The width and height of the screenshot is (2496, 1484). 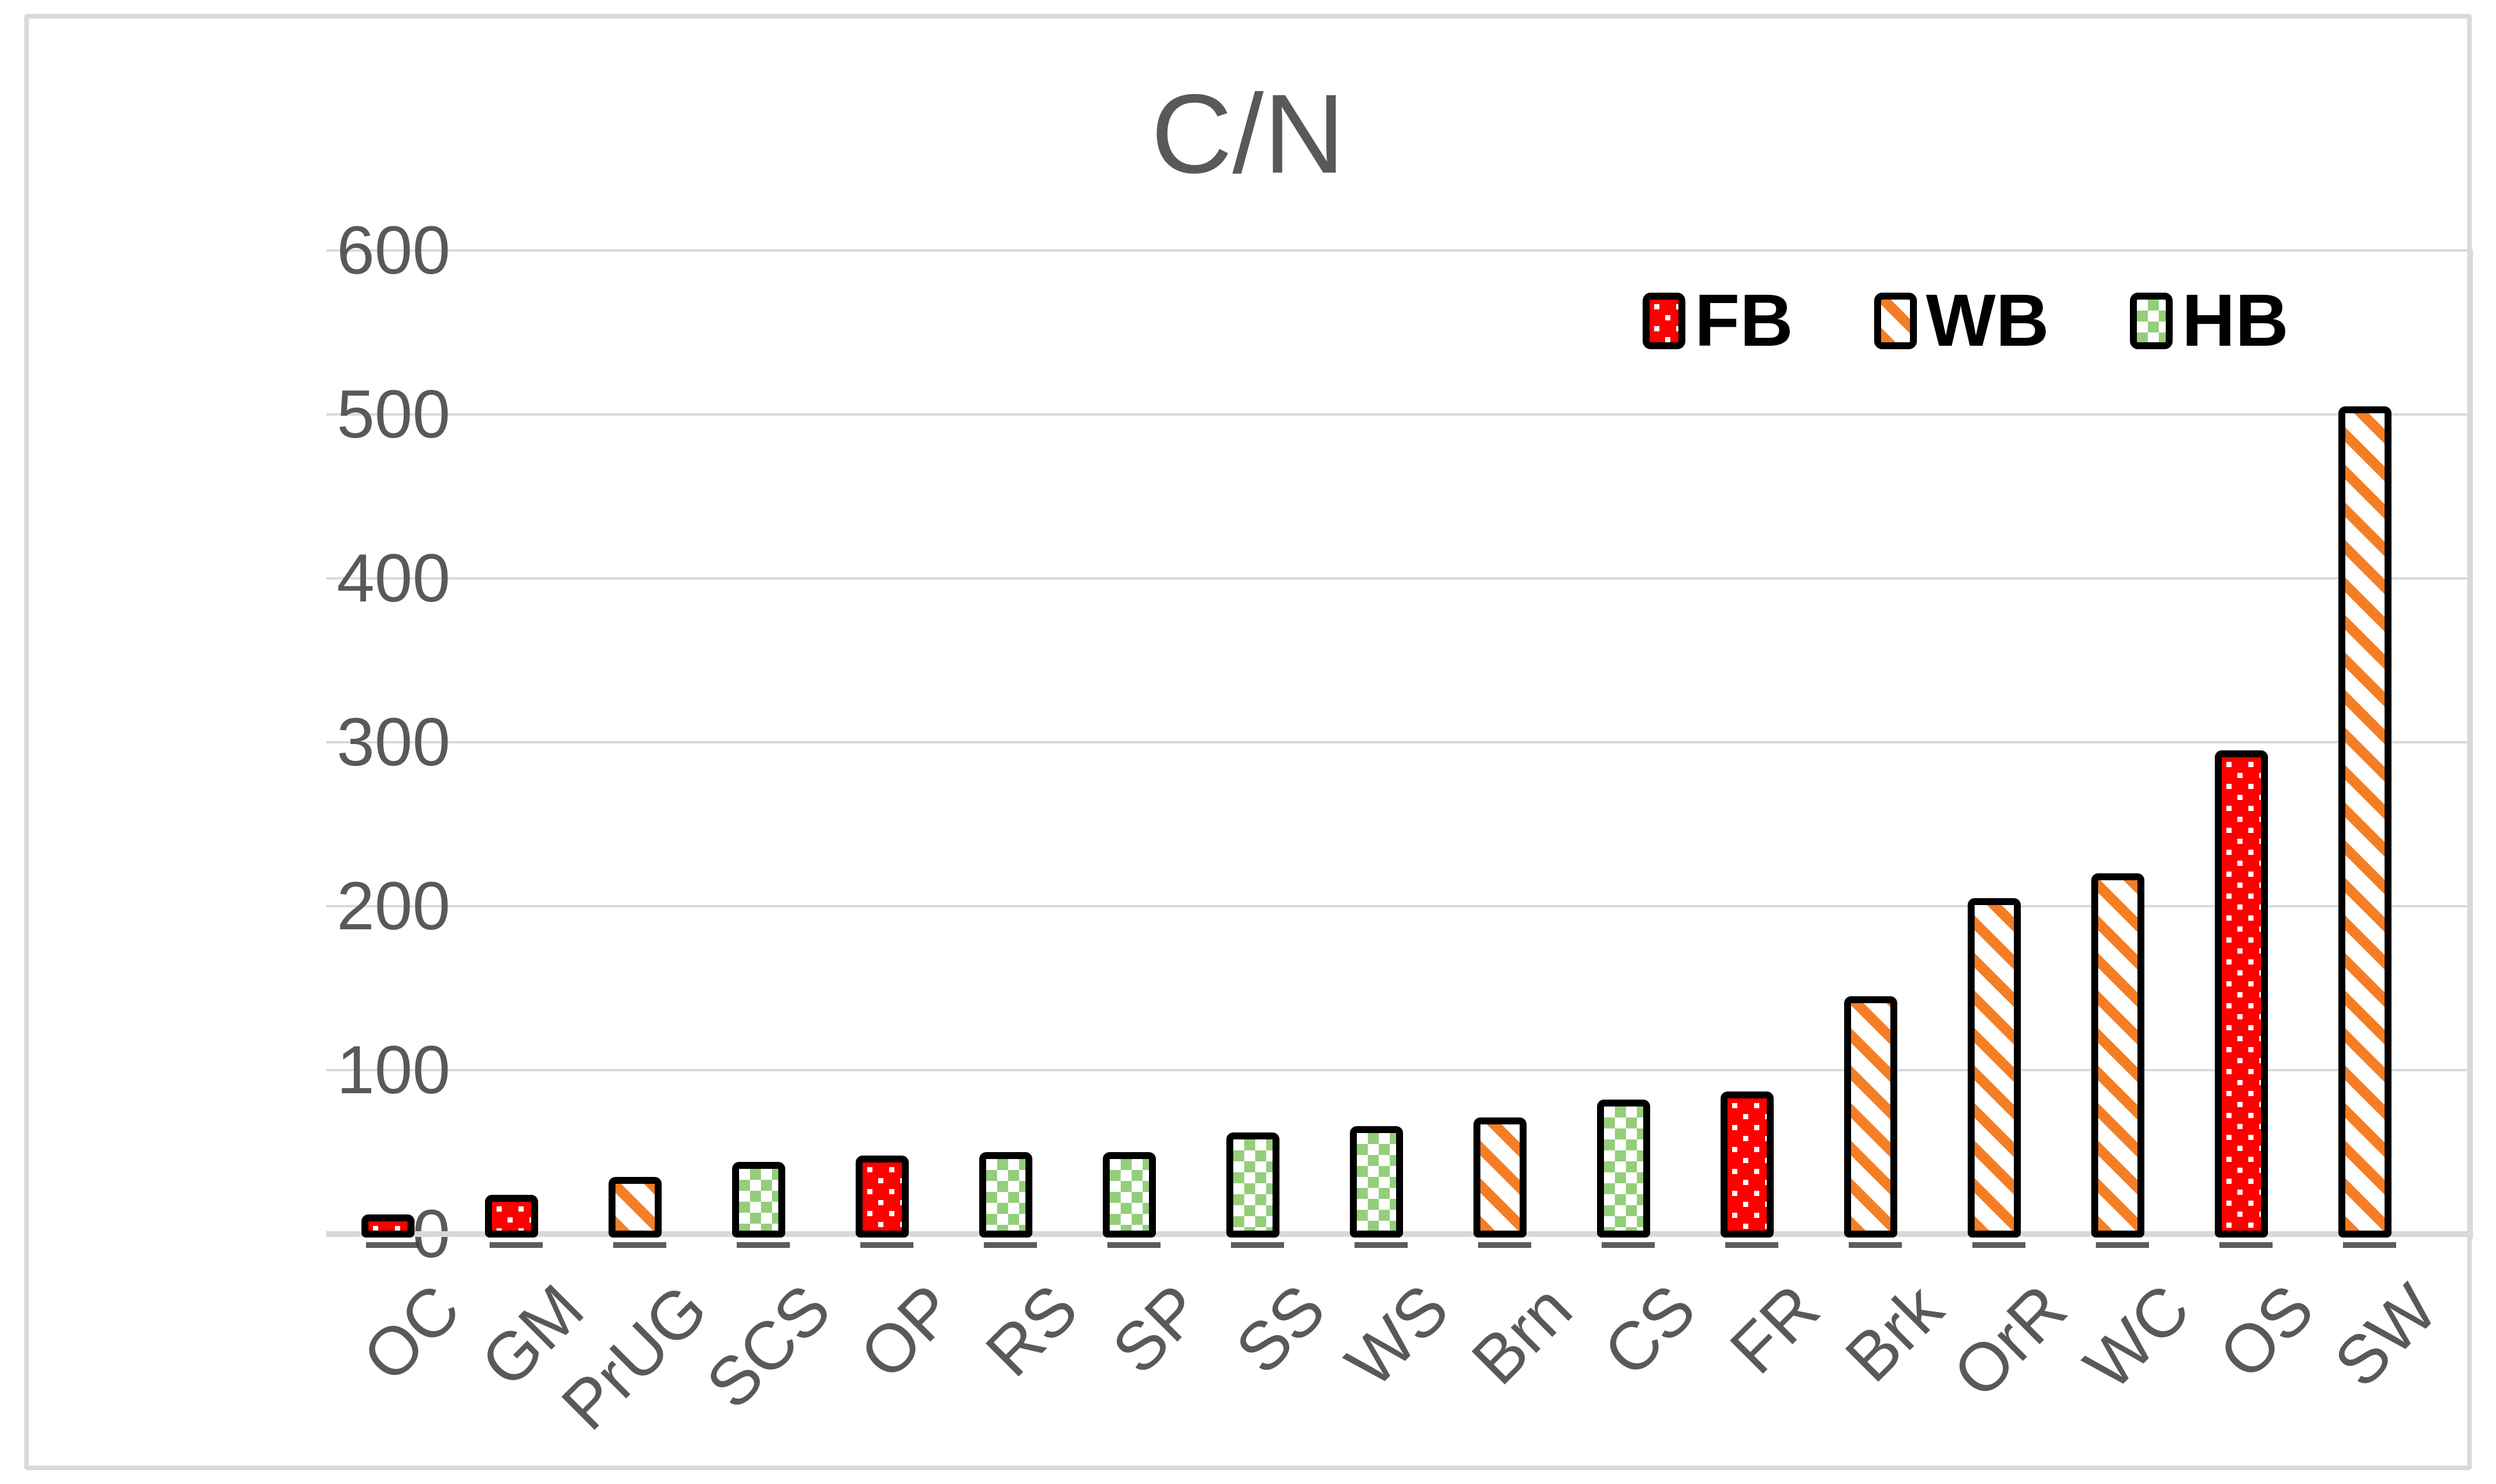 What do you see at coordinates (758, 1200) in the screenshot?
I see `bar-SCS` at bounding box center [758, 1200].